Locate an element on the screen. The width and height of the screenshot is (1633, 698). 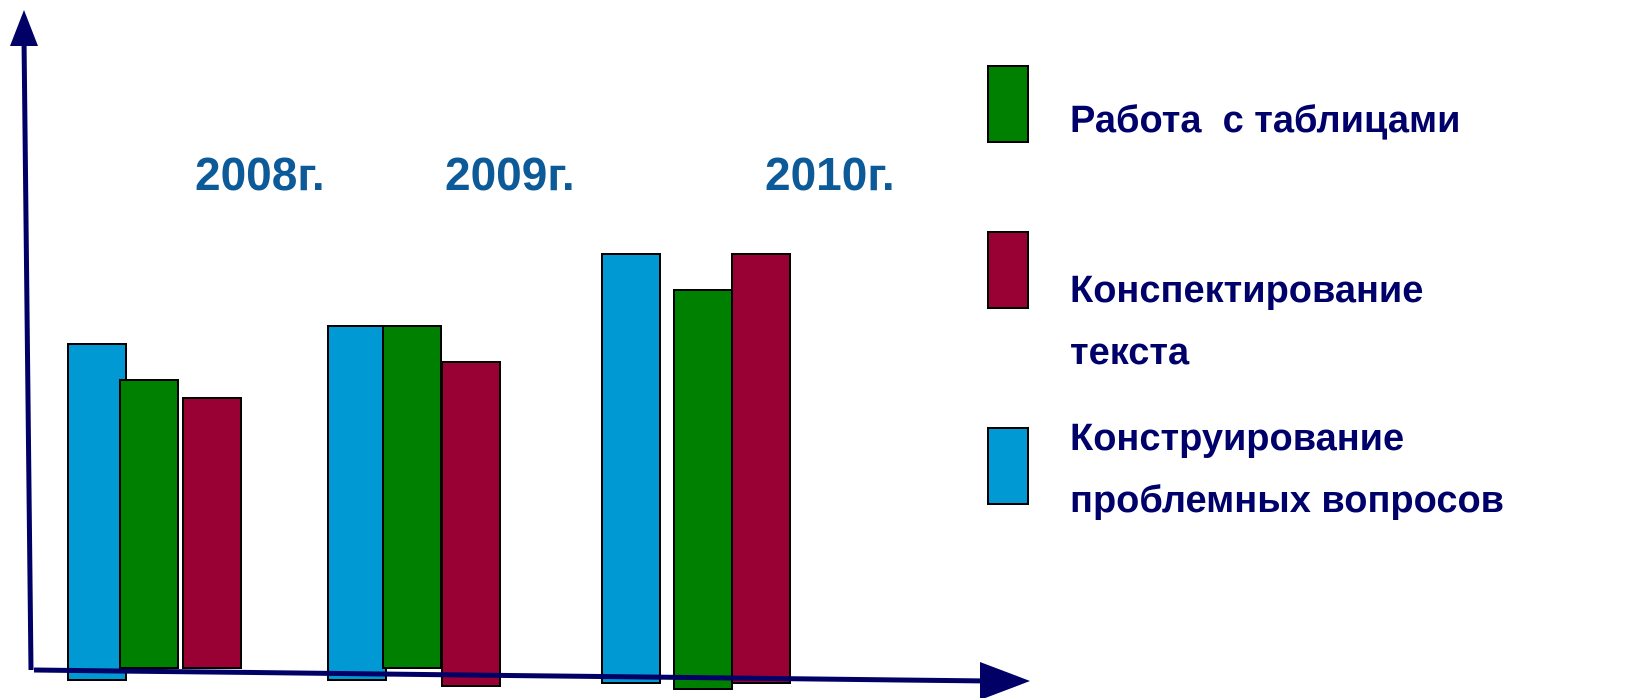
x-axis-line is located at coordinates (512, 675).